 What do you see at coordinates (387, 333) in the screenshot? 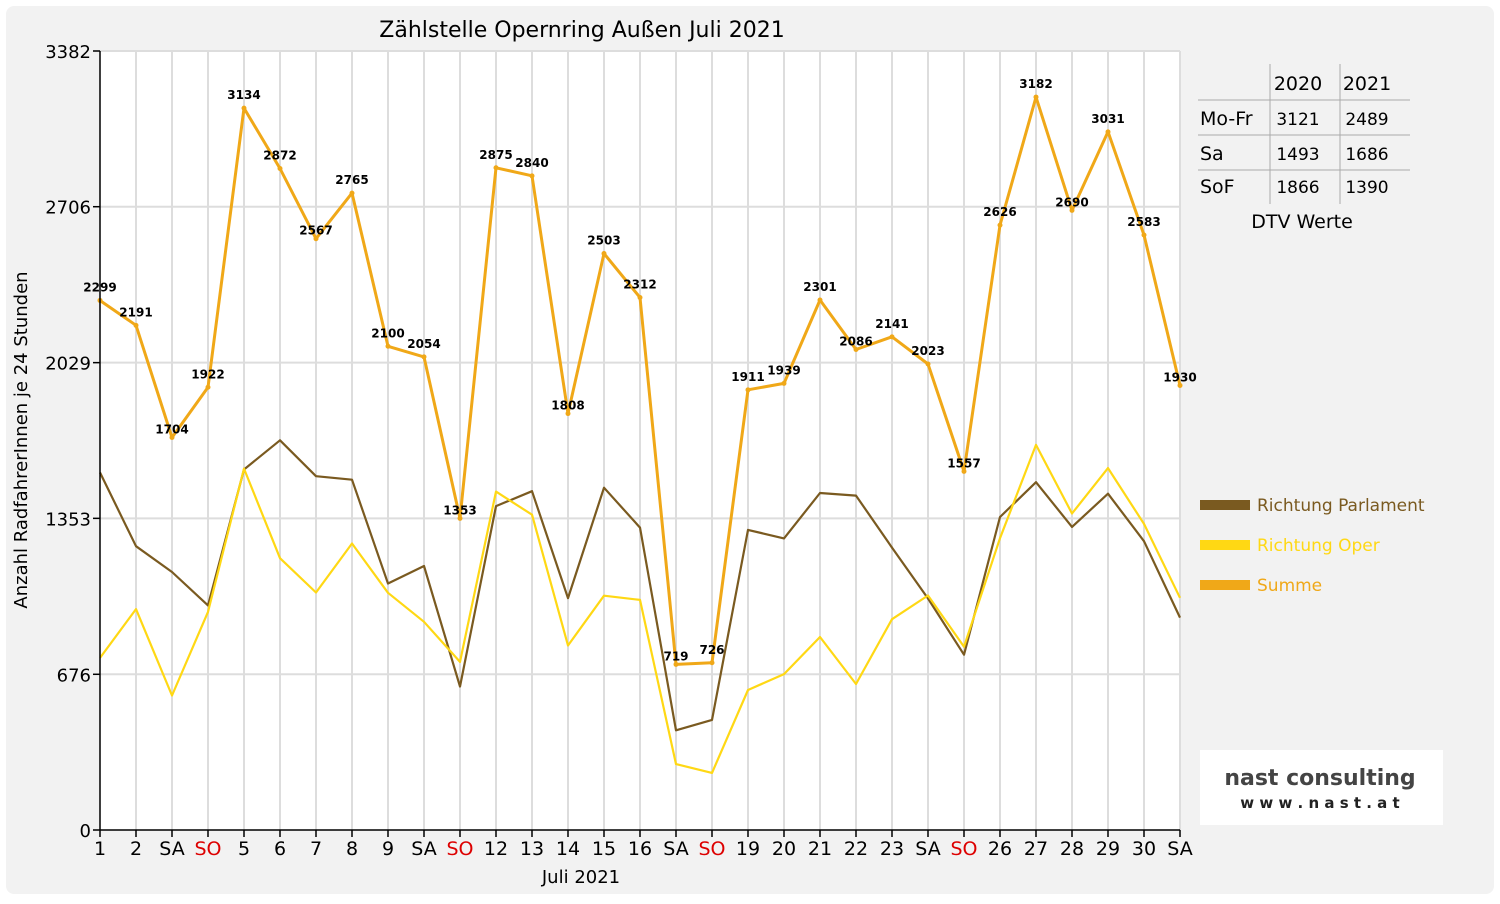
I see `data-label: 2100` at bounding box center [387, 333].